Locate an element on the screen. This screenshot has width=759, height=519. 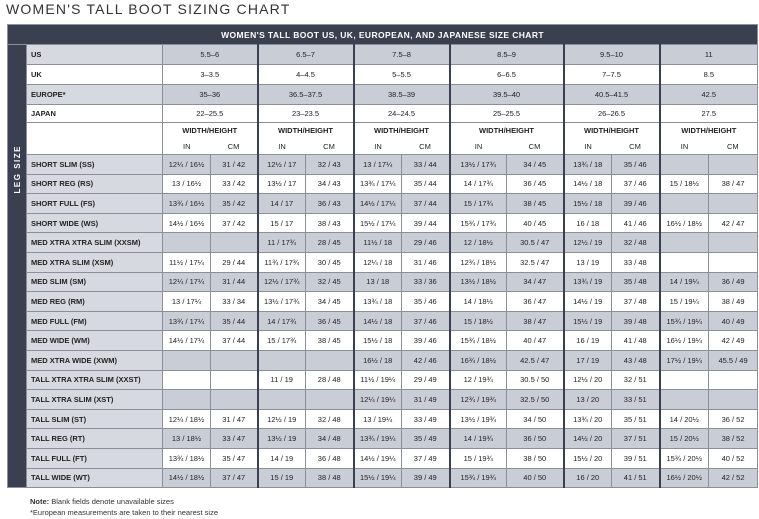
size-cell: 32 / 48 is located at coordinates (329, 419).